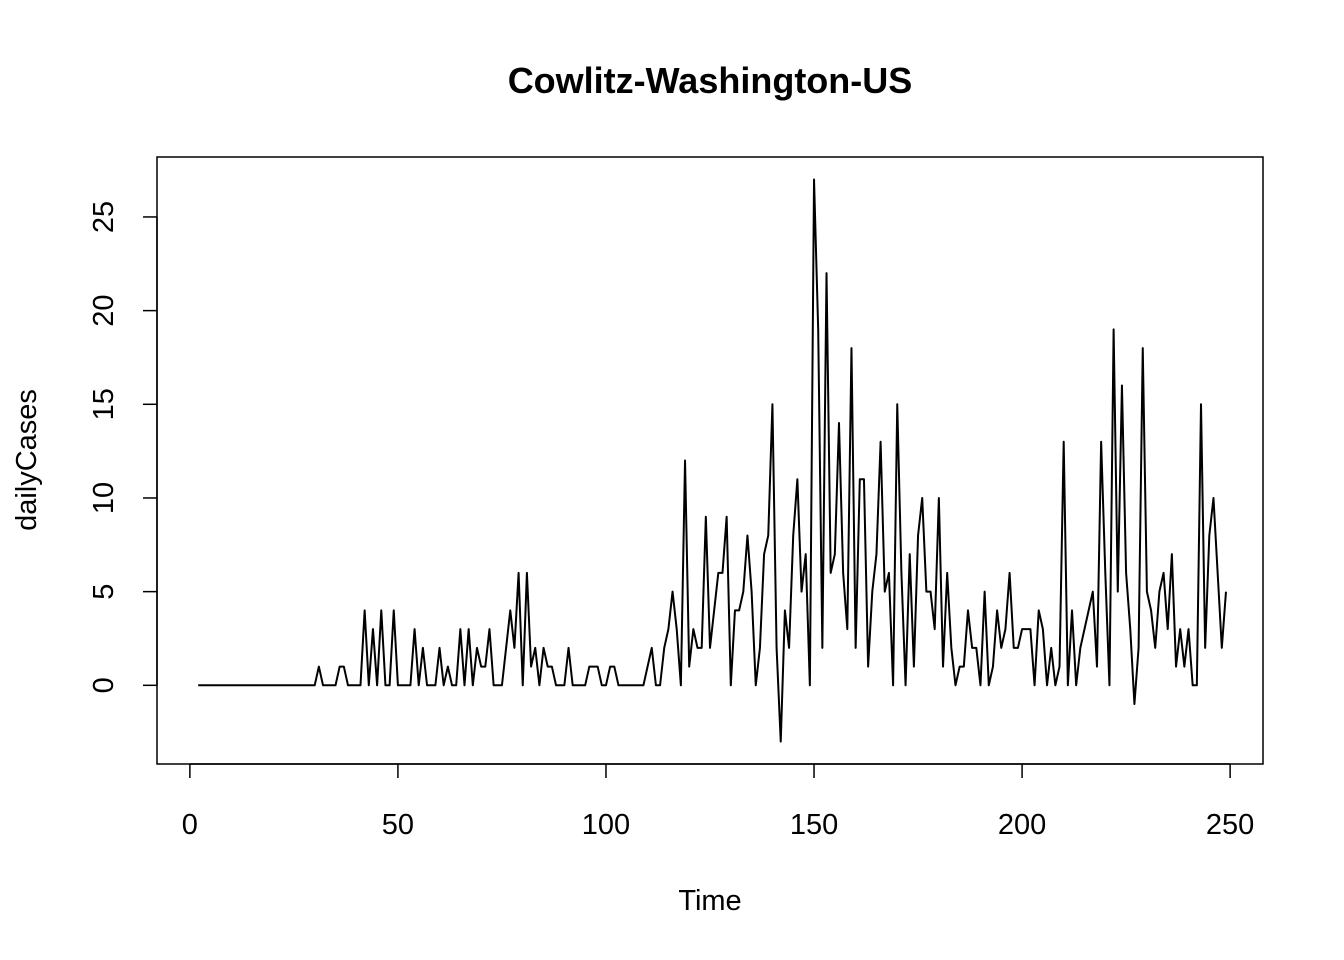 This screenshot has width=1344, height=960. Describe the element at coordinates (190, 825) in the screenshot. I see `x-tick-label: 0` at that location.